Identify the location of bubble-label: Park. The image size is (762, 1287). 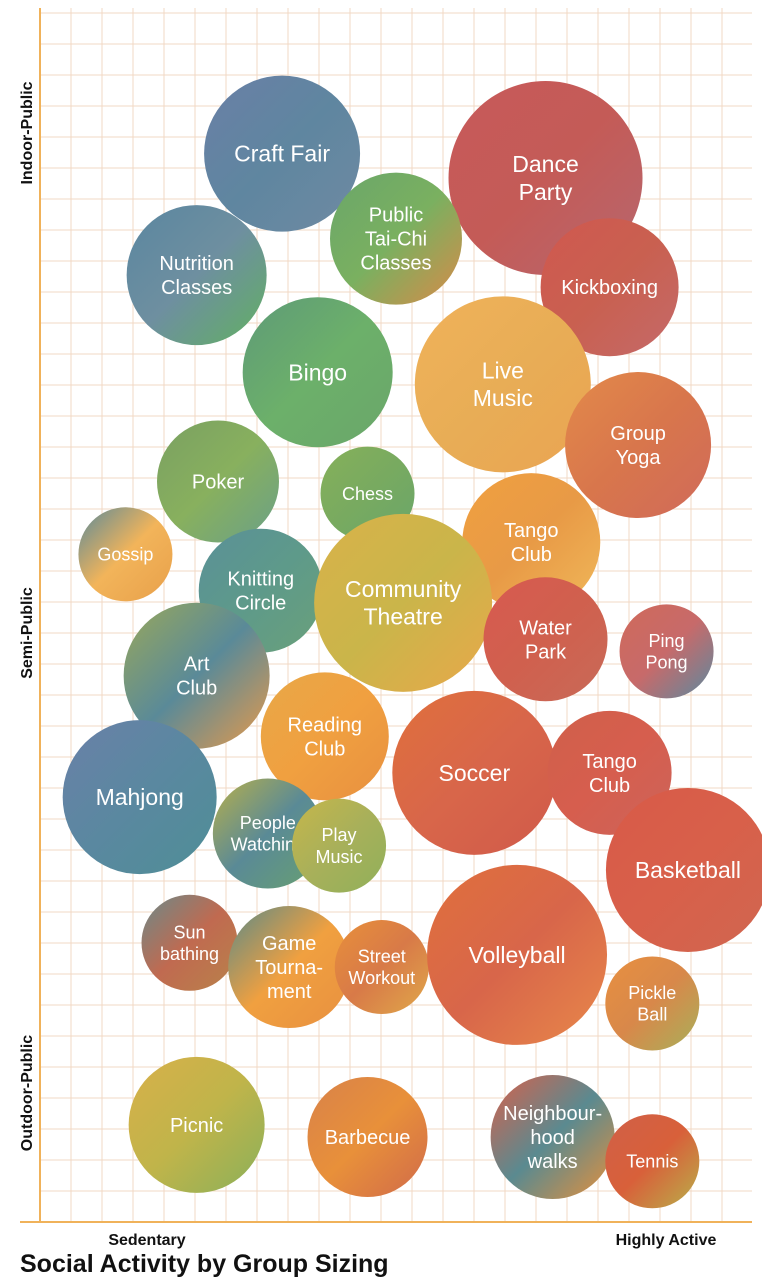
(546, 652).